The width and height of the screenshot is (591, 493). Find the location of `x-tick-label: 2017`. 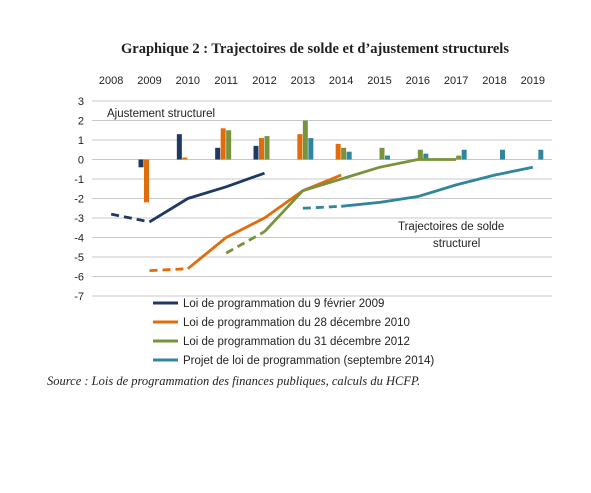

x-tick-label: 2017 is located at coordinates (456, 81).